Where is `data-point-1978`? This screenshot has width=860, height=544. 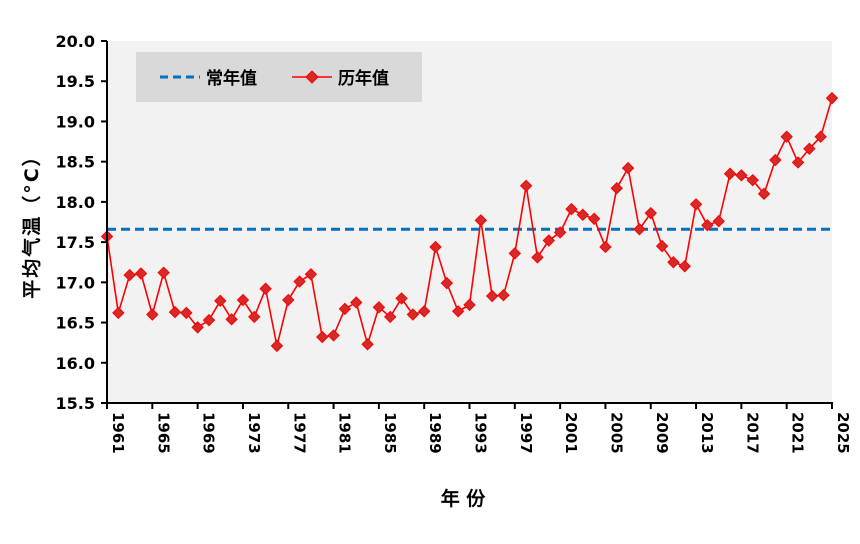 data-point-1978 is located at coordinates (299, 281).